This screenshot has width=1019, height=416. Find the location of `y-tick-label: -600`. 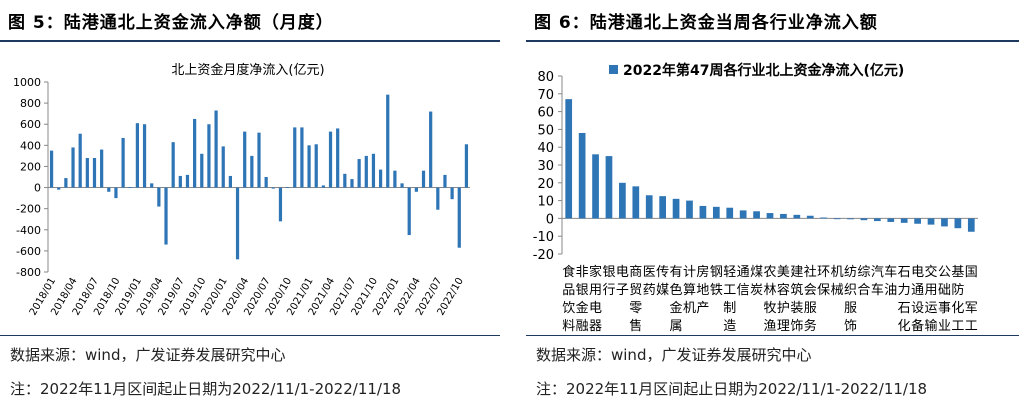

y-tick-label: -600 is located at coordinates (28, 251).